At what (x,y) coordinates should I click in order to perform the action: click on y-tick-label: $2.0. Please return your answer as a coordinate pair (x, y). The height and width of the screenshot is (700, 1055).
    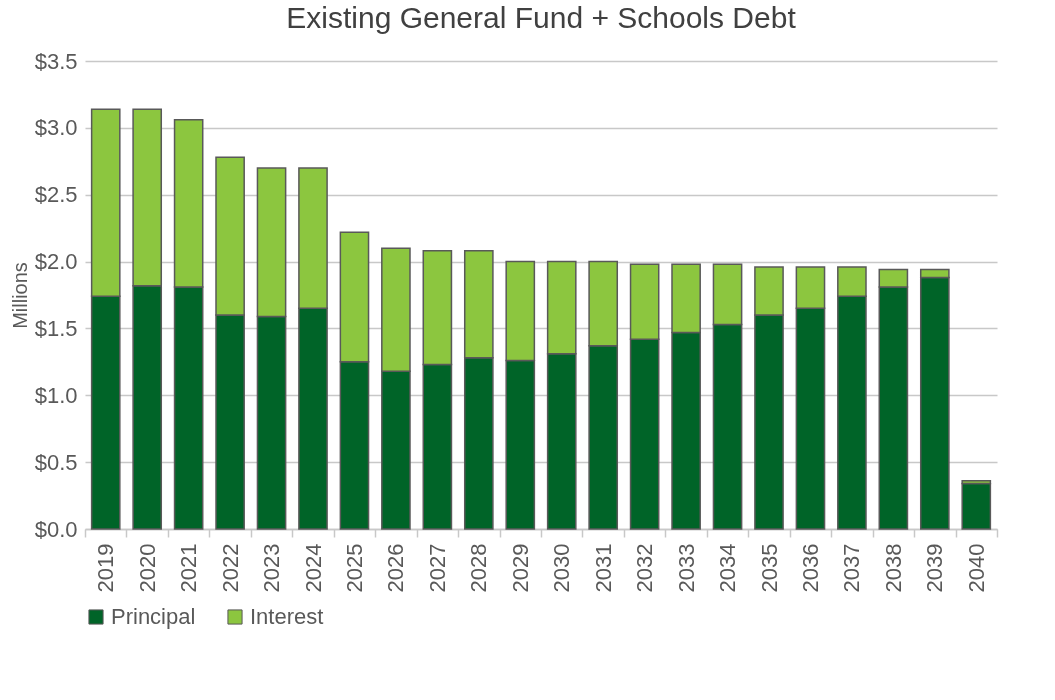
    Looking at the image, I should click on (56, 262).